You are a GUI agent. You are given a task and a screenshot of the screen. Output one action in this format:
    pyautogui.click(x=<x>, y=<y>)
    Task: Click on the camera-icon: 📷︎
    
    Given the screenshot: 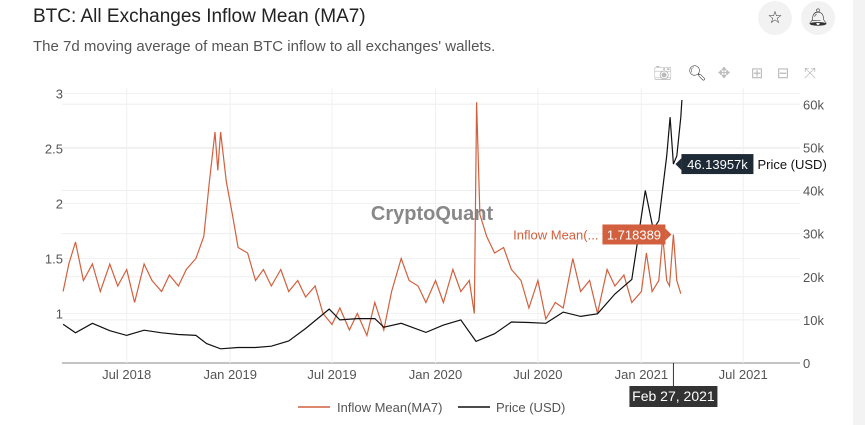 What is the action you would take?
    pyautogui.click(x=662, y=73)
    